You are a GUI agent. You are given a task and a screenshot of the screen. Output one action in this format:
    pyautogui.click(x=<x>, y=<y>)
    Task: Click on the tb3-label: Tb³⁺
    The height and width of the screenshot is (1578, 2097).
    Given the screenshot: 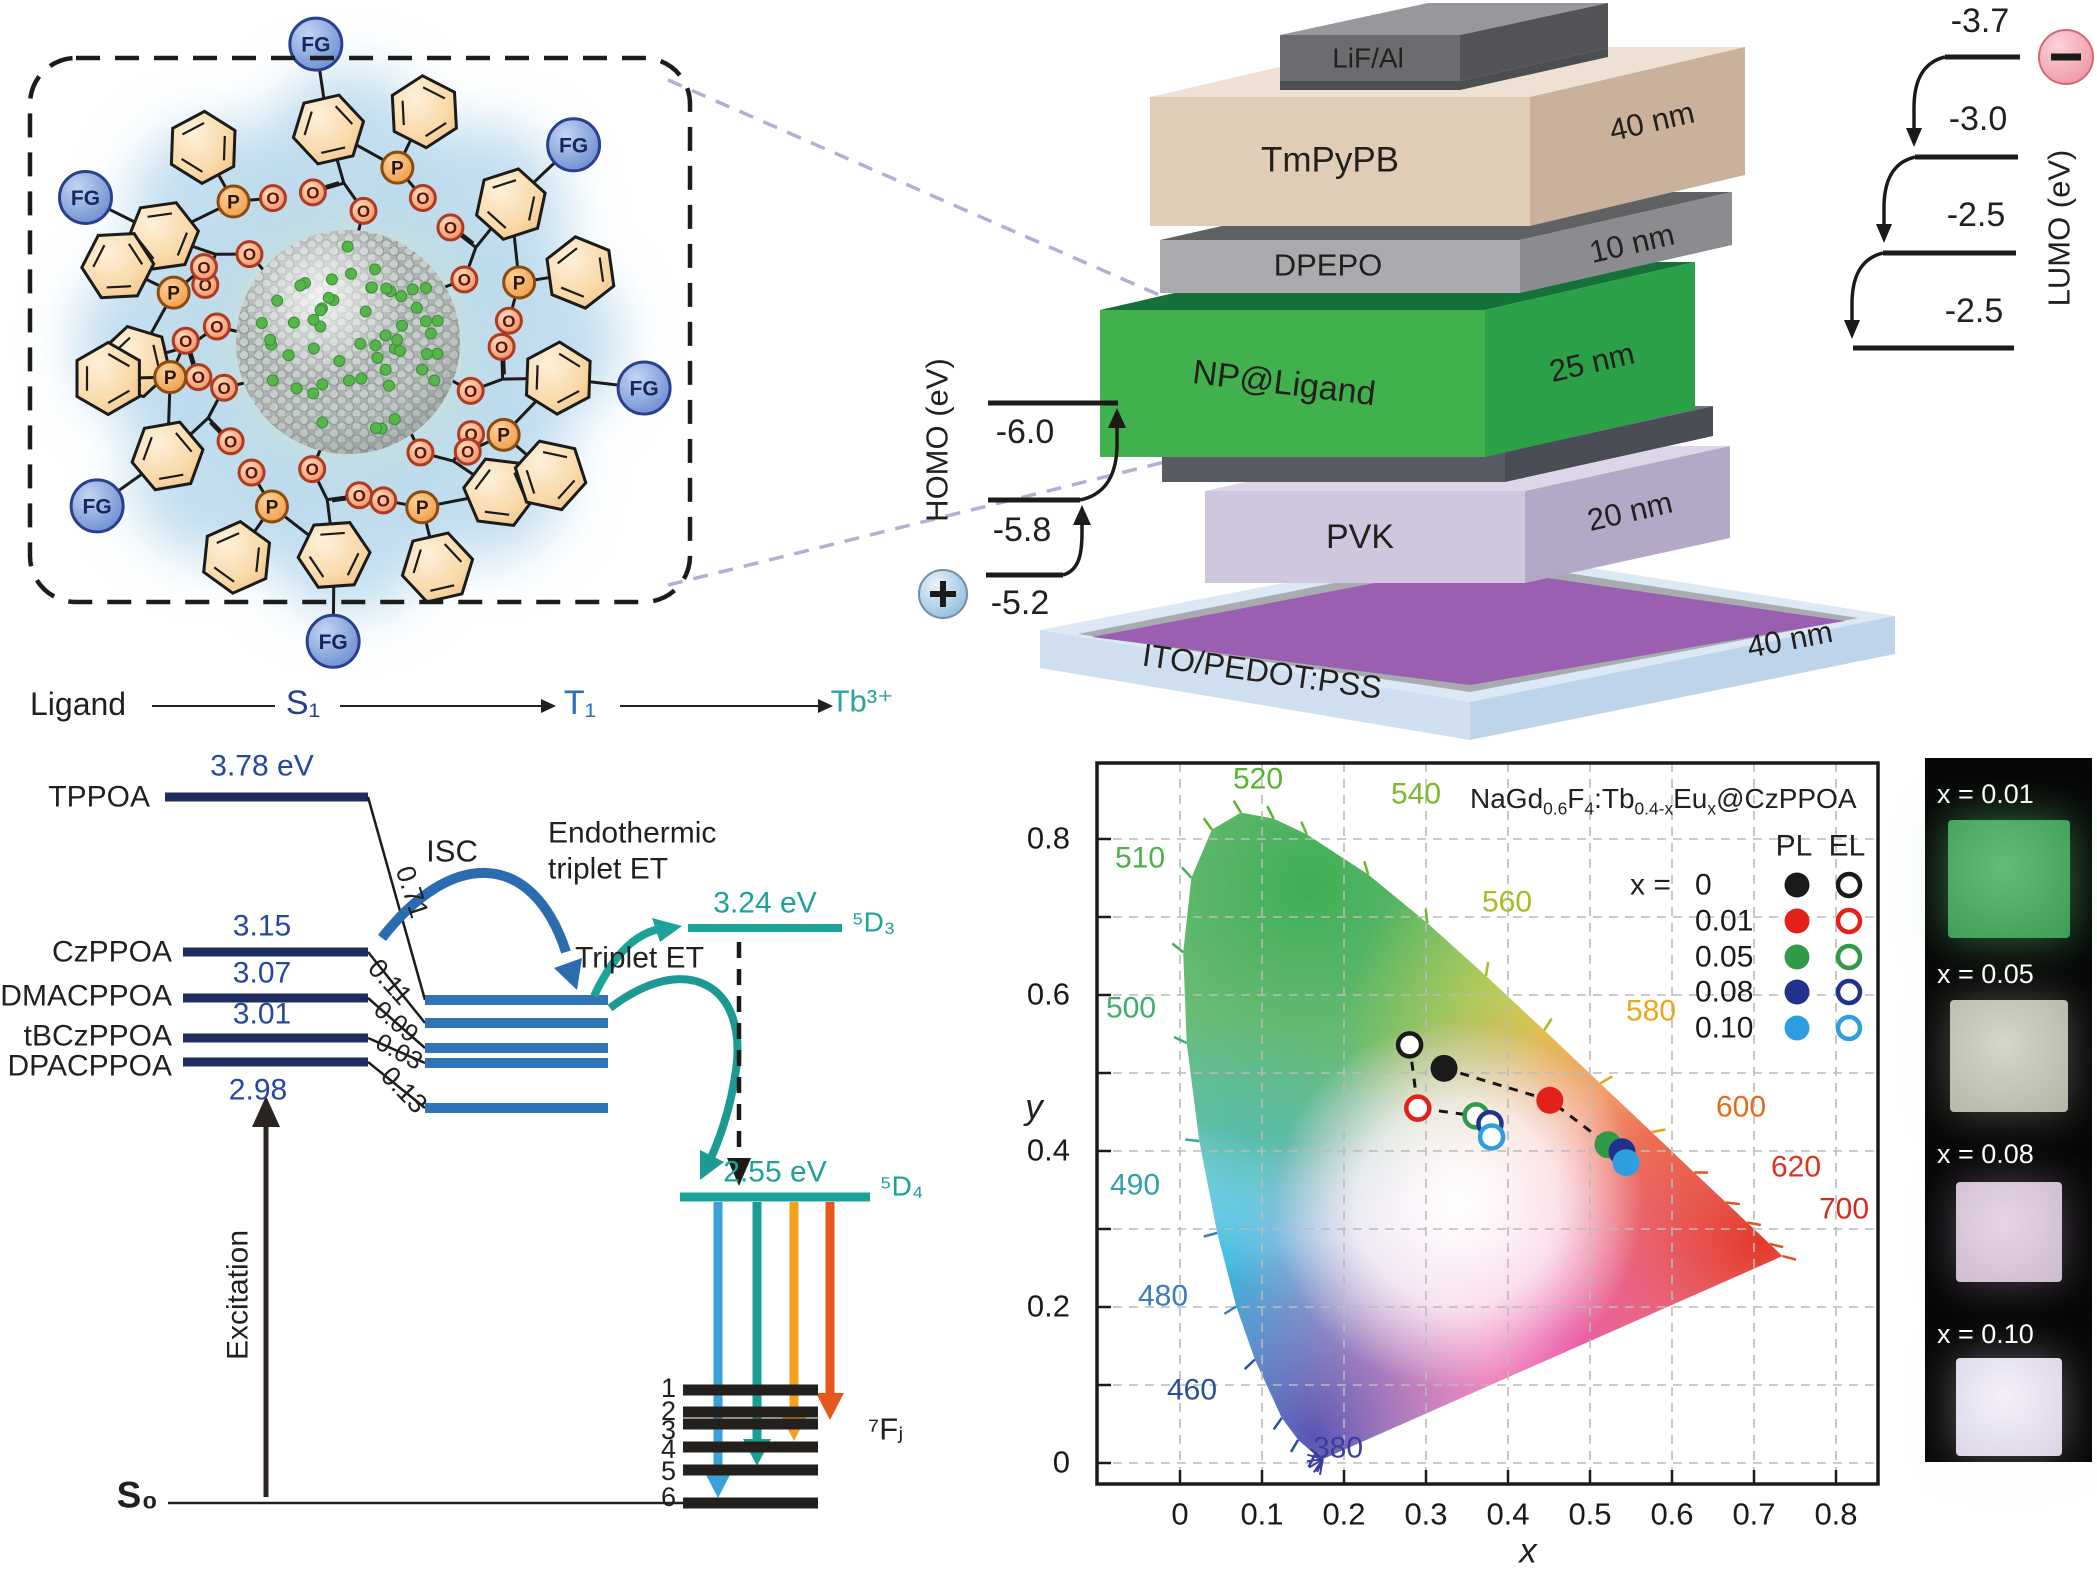 What is the action you would take?
    pyautogui.click(x=862, y=701)
    